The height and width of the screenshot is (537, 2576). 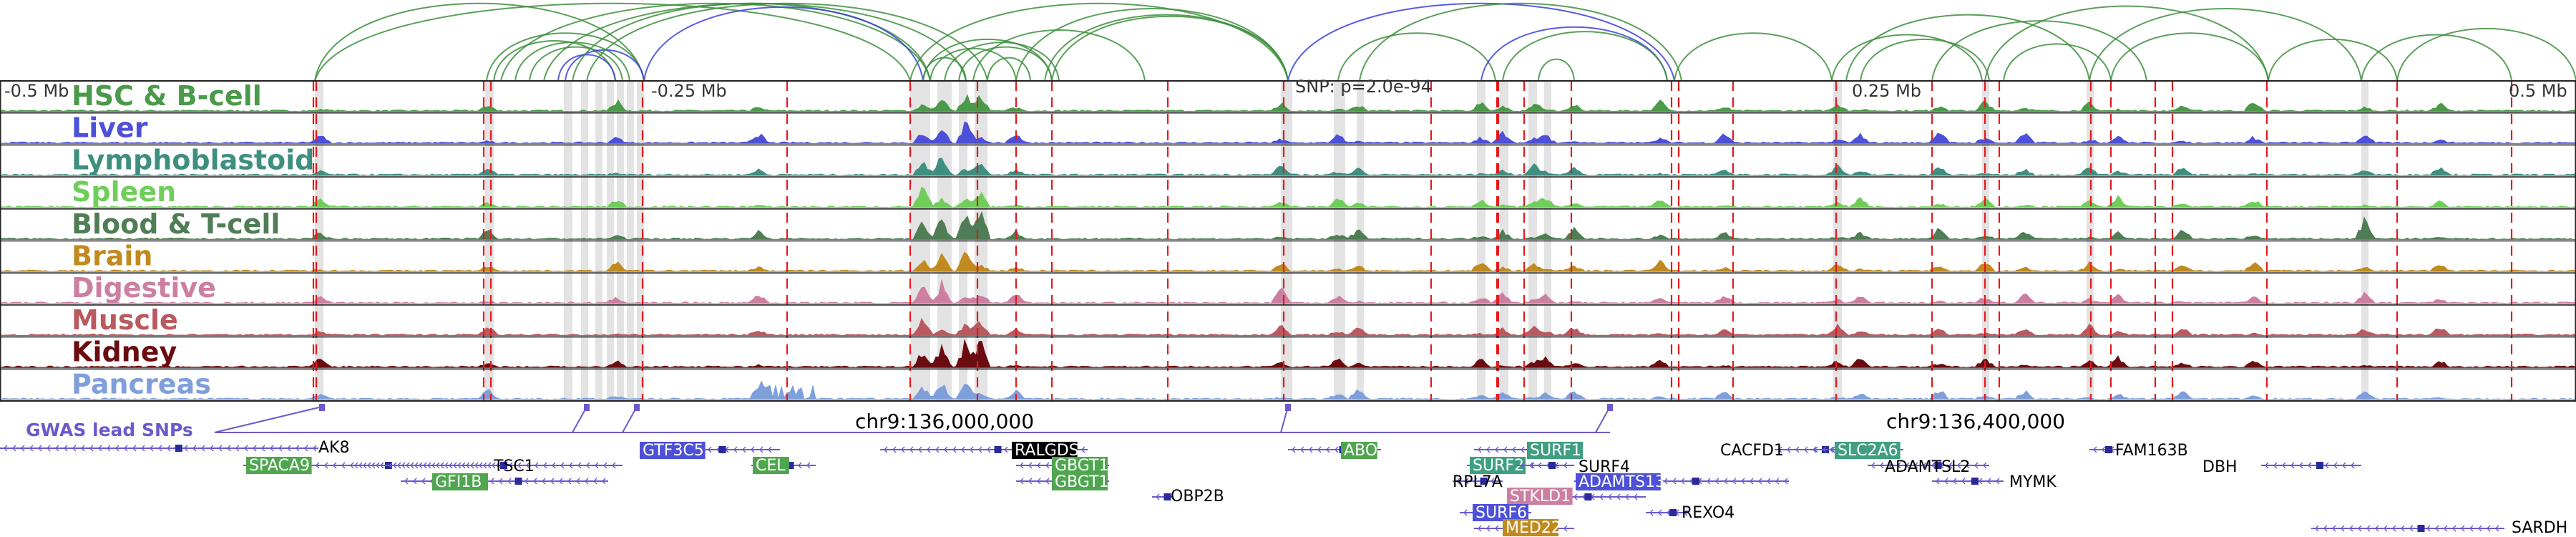 I want to click on gene-abo: ABO, so click(x=1334, y=451).